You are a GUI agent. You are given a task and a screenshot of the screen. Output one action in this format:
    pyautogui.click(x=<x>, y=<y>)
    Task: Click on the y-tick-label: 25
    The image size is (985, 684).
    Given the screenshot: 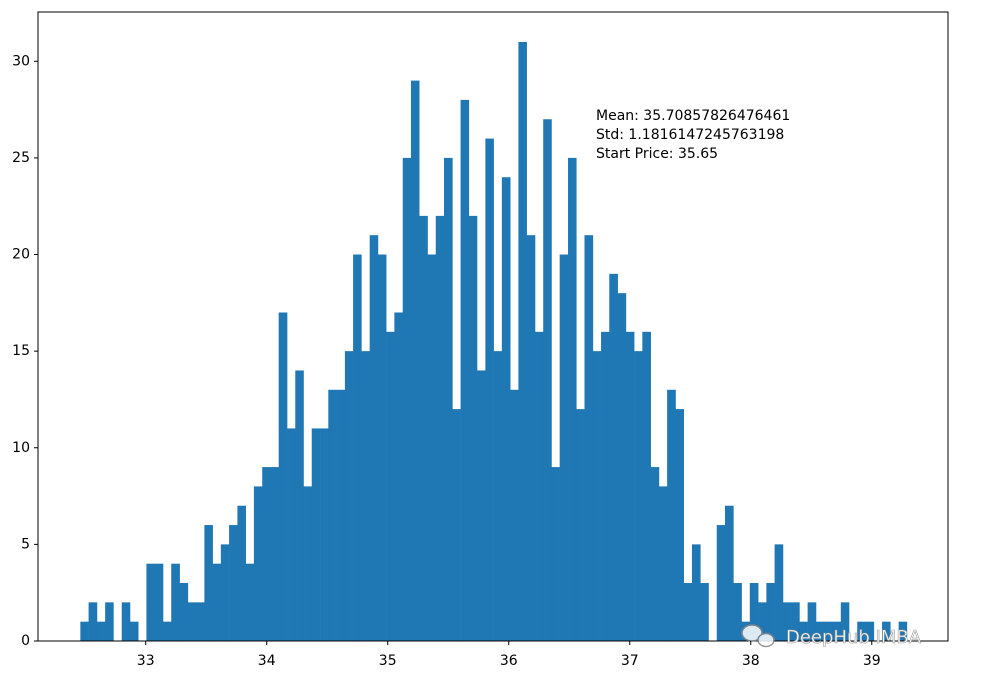 What is the action you would take?
    pyautogui.click(x=21, y=158)
    